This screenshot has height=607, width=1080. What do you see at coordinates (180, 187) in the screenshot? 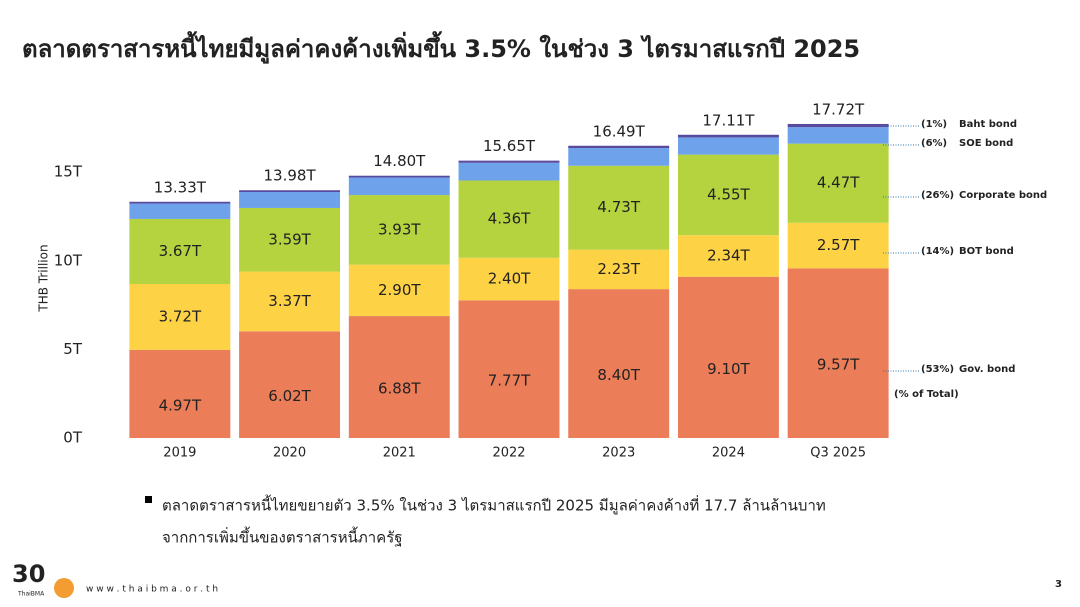
I see `total-label: 13.33T` at bounding box center [180, 187].